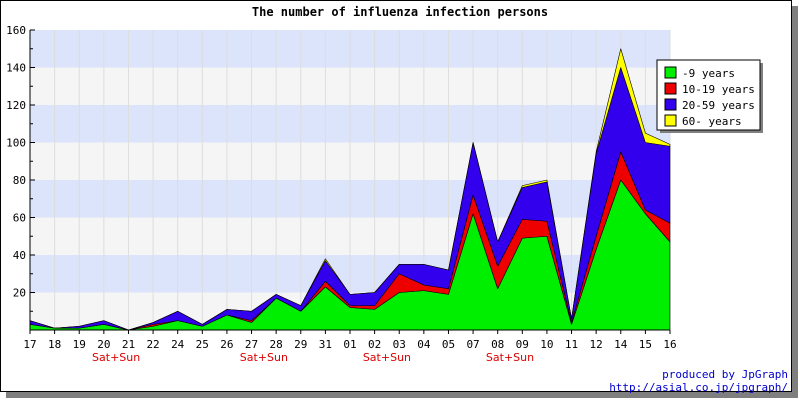 Image resolution: width=800 pixels, height=400 pixels. What do you see at coordinates (300, 344) in the screenshot?
I see `x-tick-label: 29` at bounding box center [300, 344].